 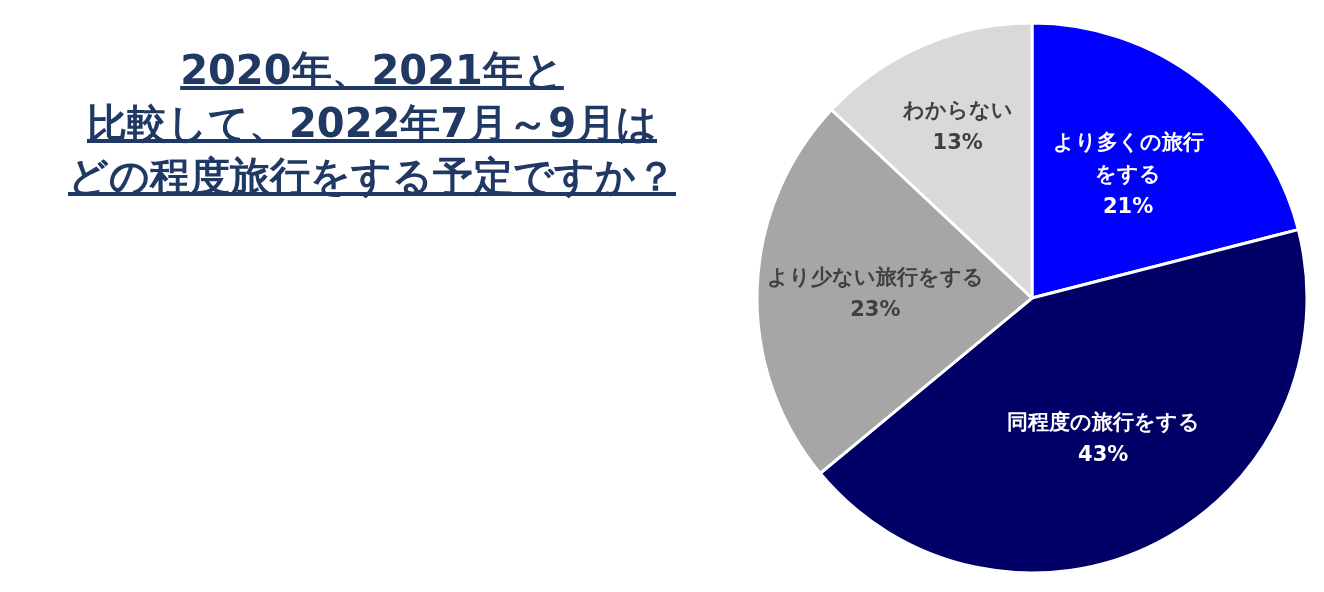 I want to click on slice-label: わからない, so click(x=957, y=110).